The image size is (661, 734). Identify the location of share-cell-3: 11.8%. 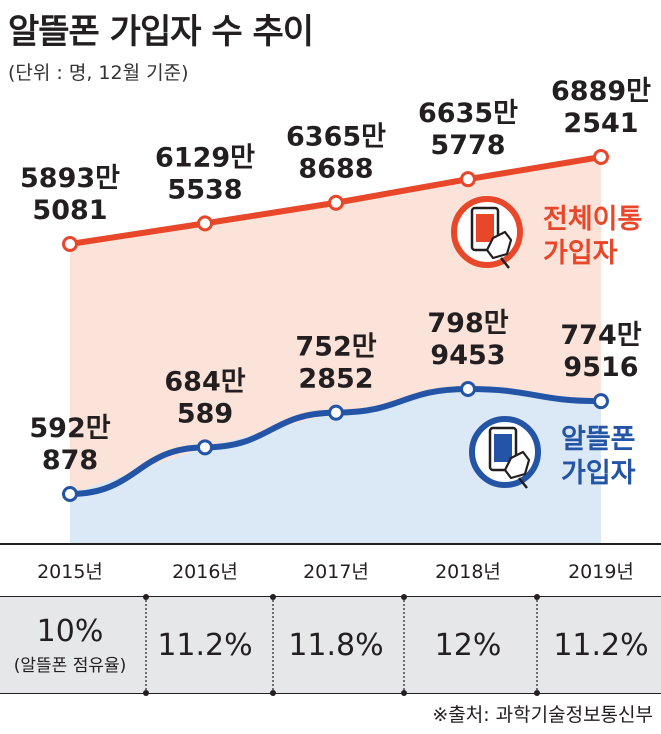
(336, 645).